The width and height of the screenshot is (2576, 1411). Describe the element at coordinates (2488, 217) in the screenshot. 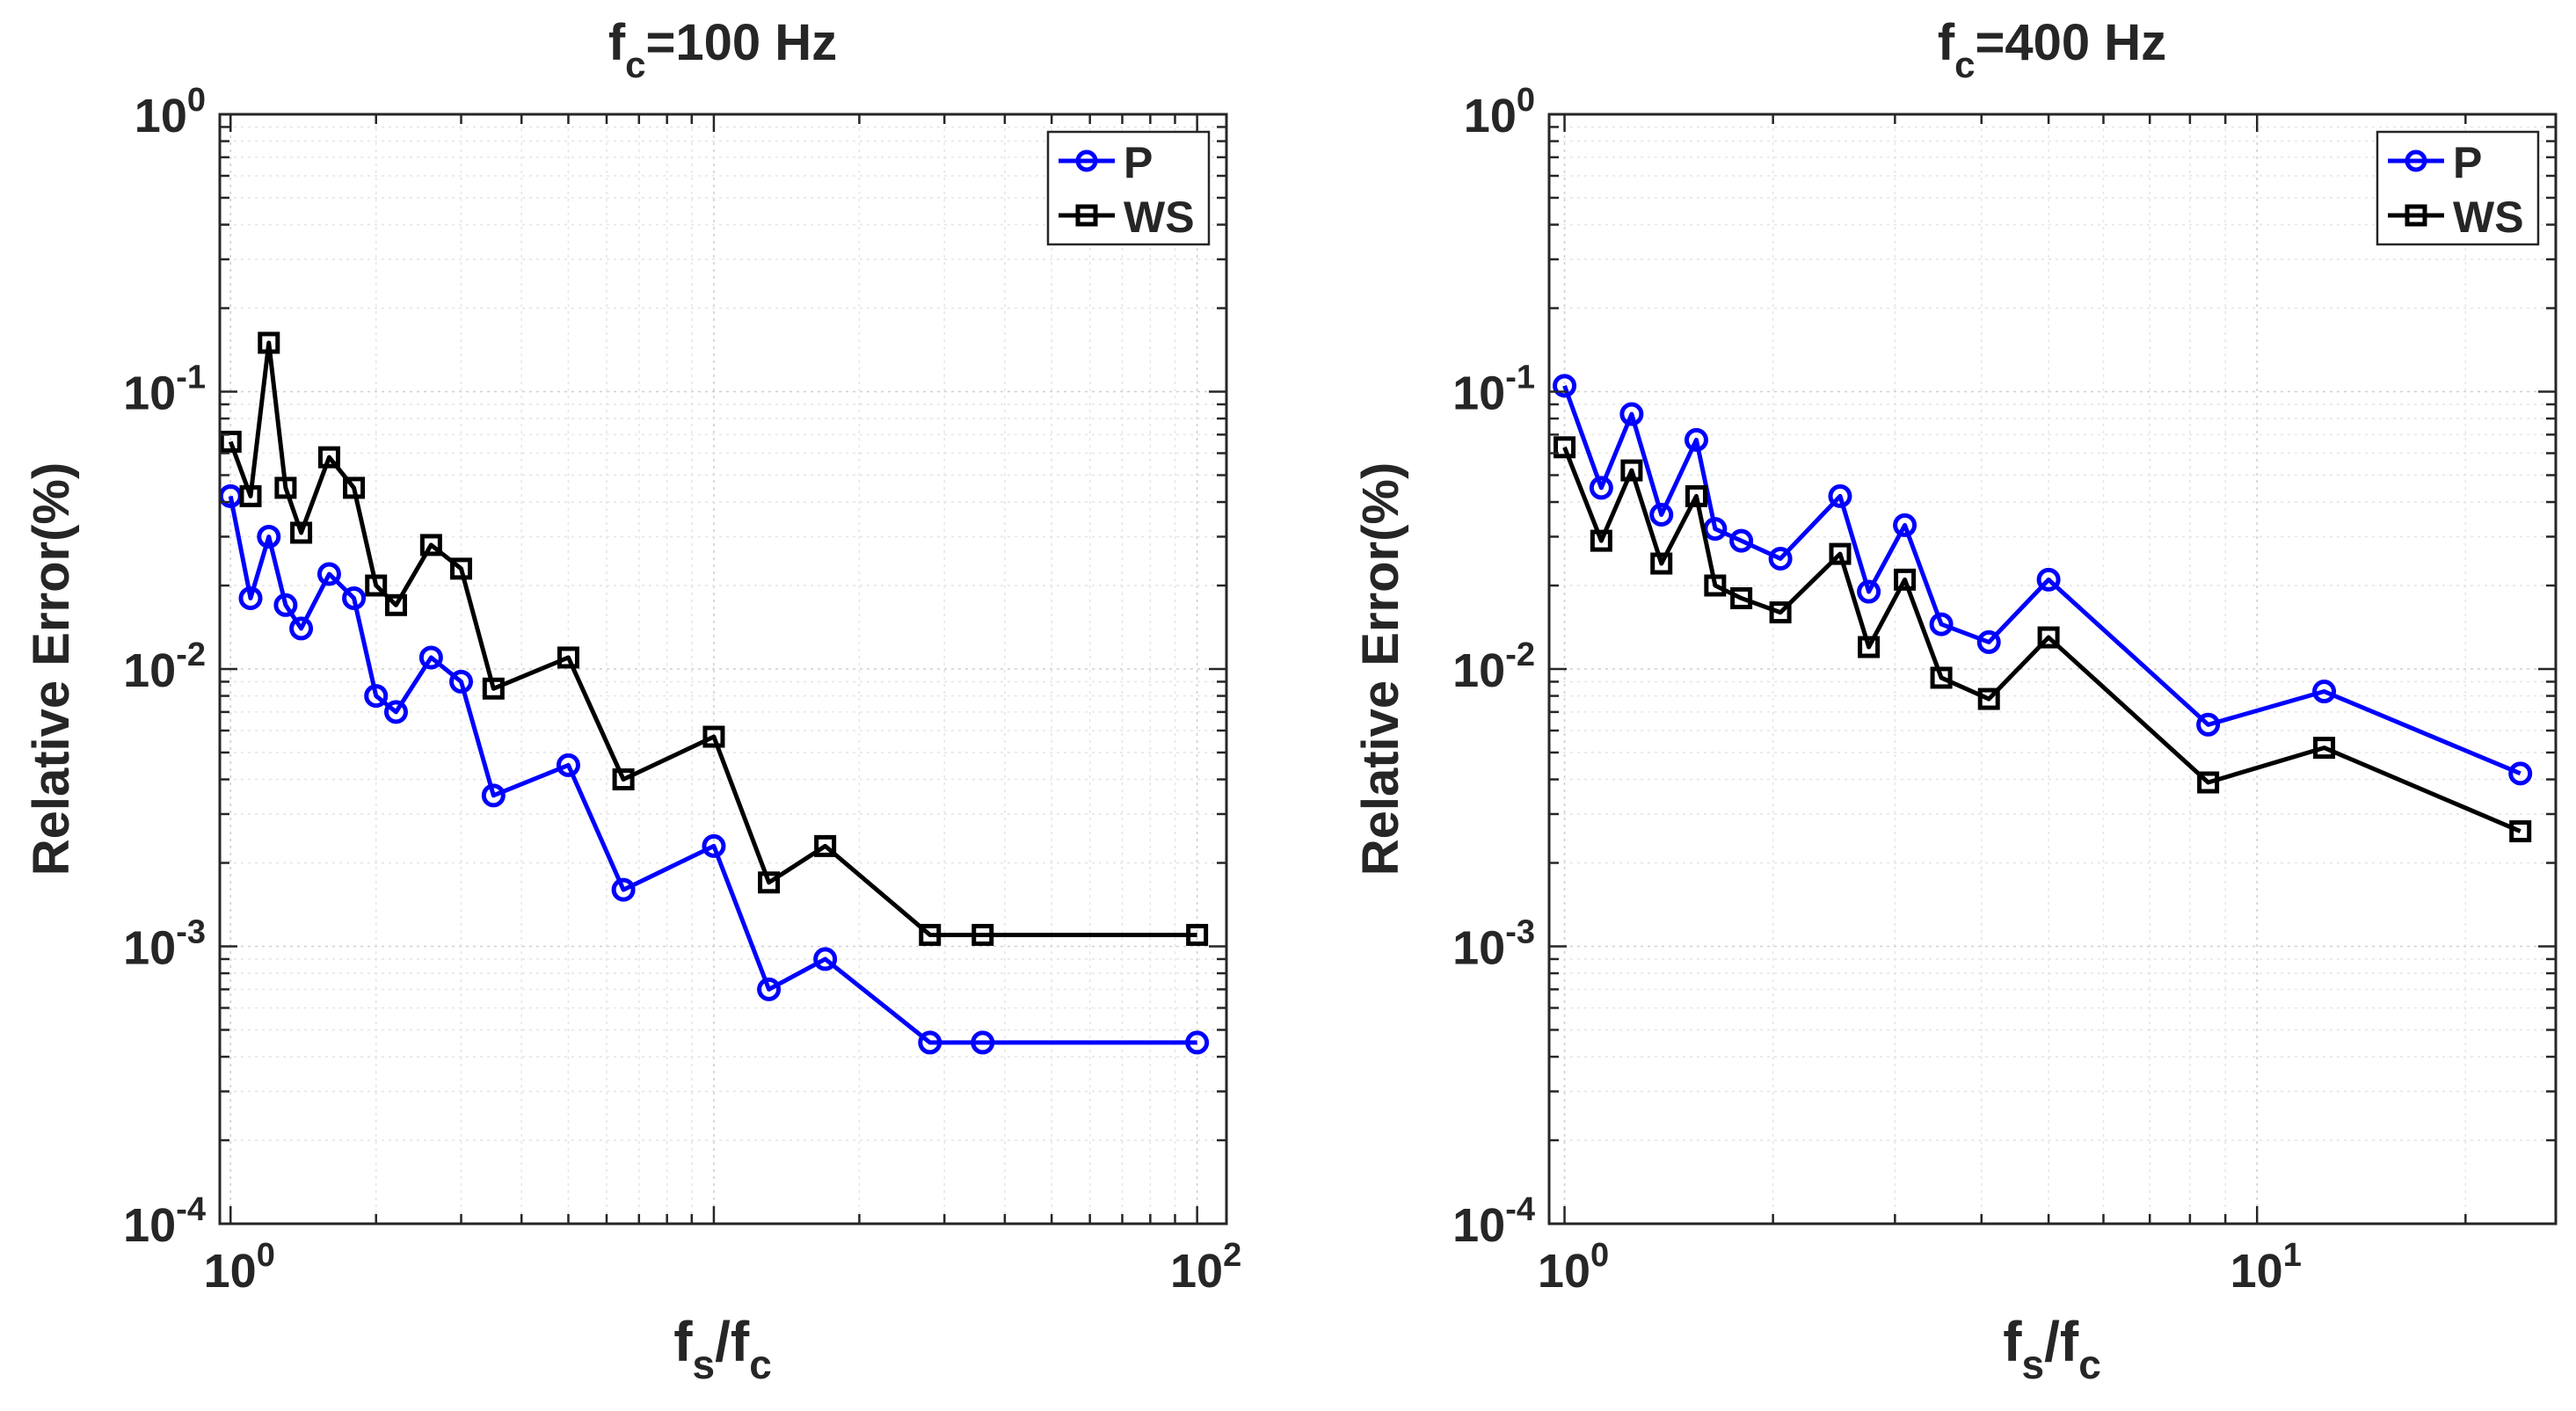

I see `legend-label-ws-400: WS` at that location.